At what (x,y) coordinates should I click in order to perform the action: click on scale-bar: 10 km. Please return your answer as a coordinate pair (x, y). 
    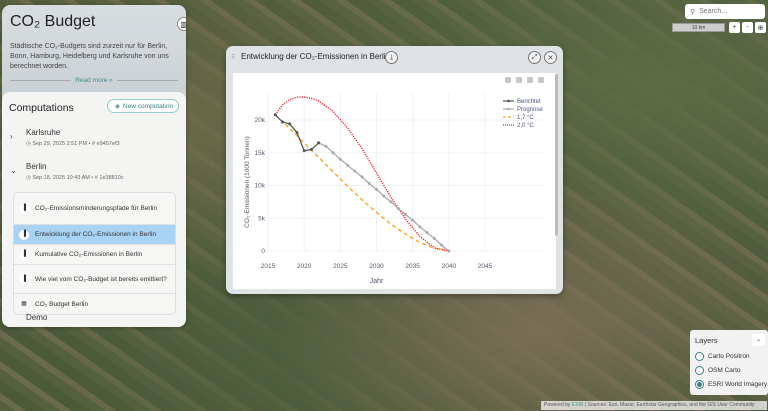
    Looking at the image, I should click on (698, 27).